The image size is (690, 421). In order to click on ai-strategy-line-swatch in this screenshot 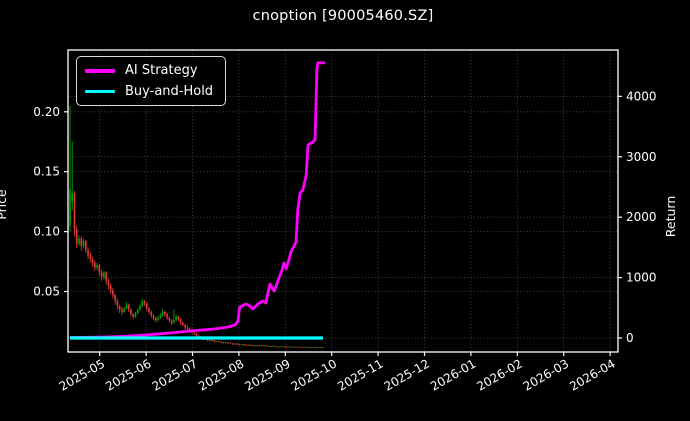, I will do `click(100, 71)`.